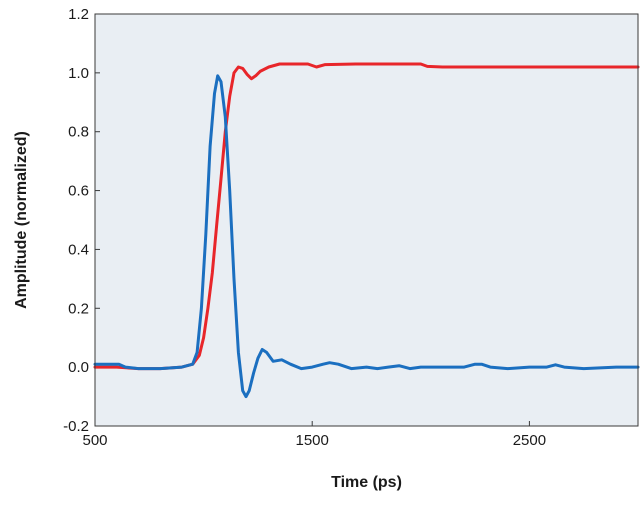 This screenshot has width=640, height=518. I want to click on y-tick-label: 0.4, so click(78, 249).